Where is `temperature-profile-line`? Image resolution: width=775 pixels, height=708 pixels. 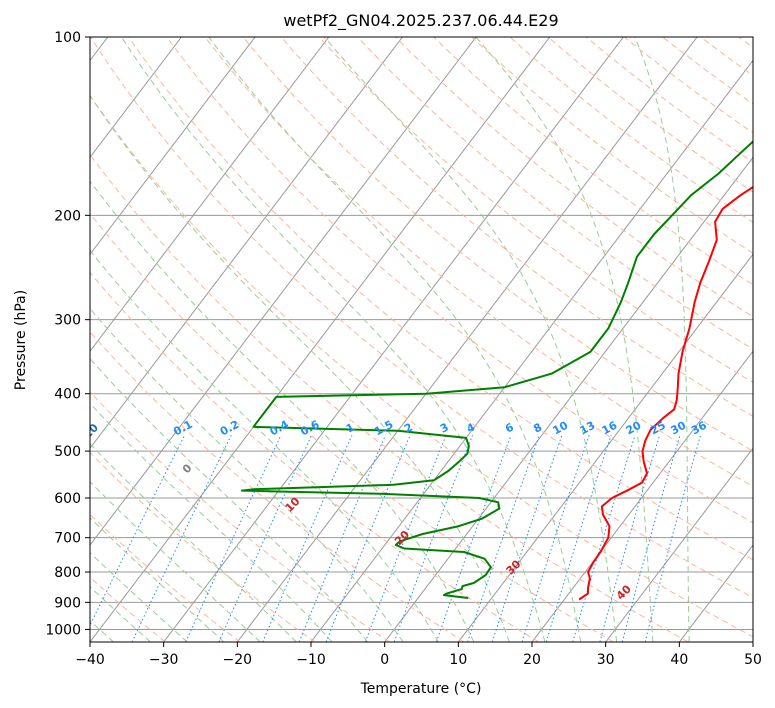 temperature-profile-line is located at coordinates (665, 393).